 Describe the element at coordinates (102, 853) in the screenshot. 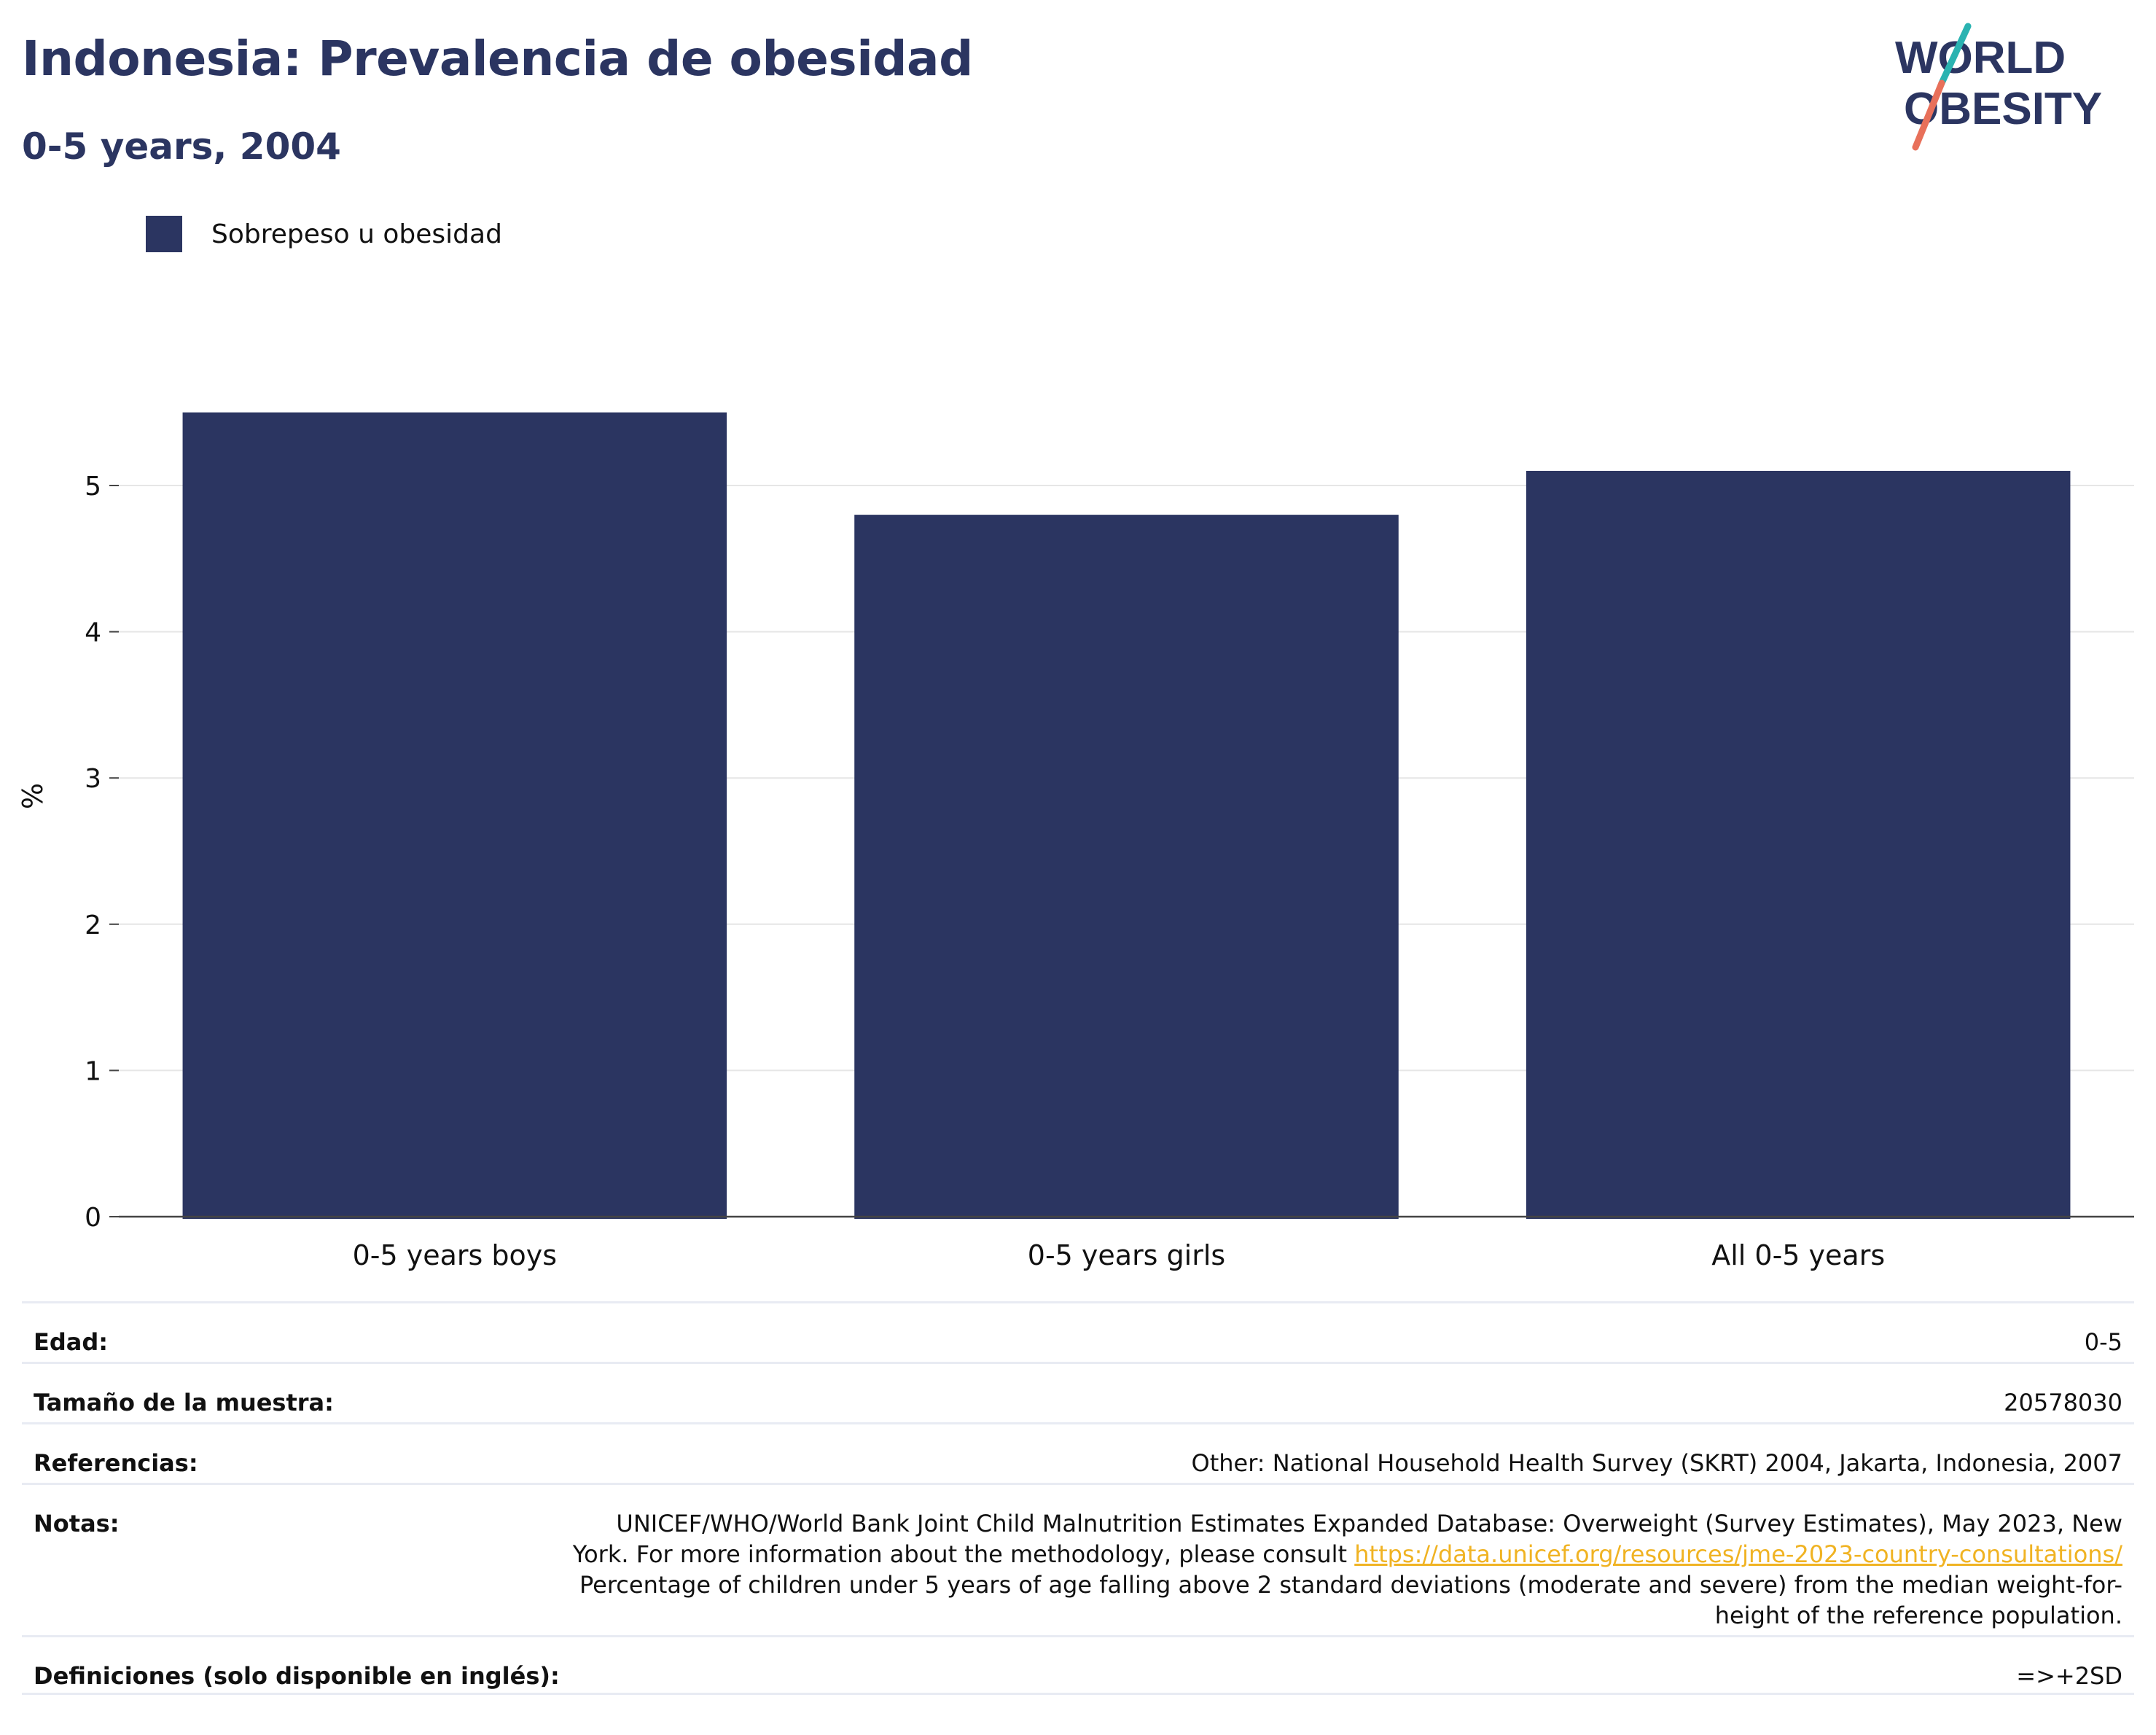

I see `y-tick-labels: 0 1 2 3 4 5` at that location.